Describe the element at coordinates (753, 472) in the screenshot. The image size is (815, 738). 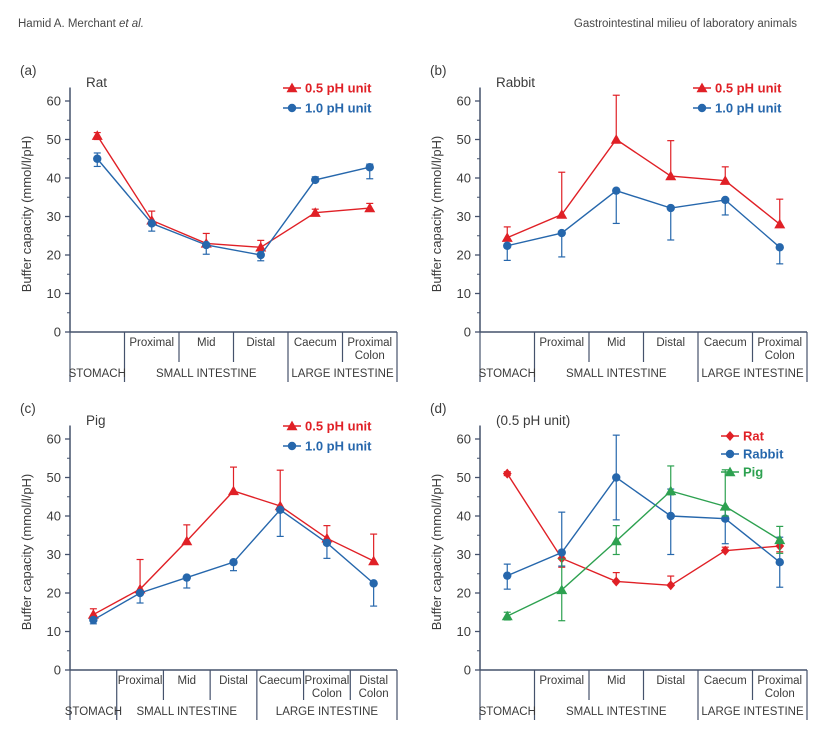
I see `legend-label: Pig` at that location.